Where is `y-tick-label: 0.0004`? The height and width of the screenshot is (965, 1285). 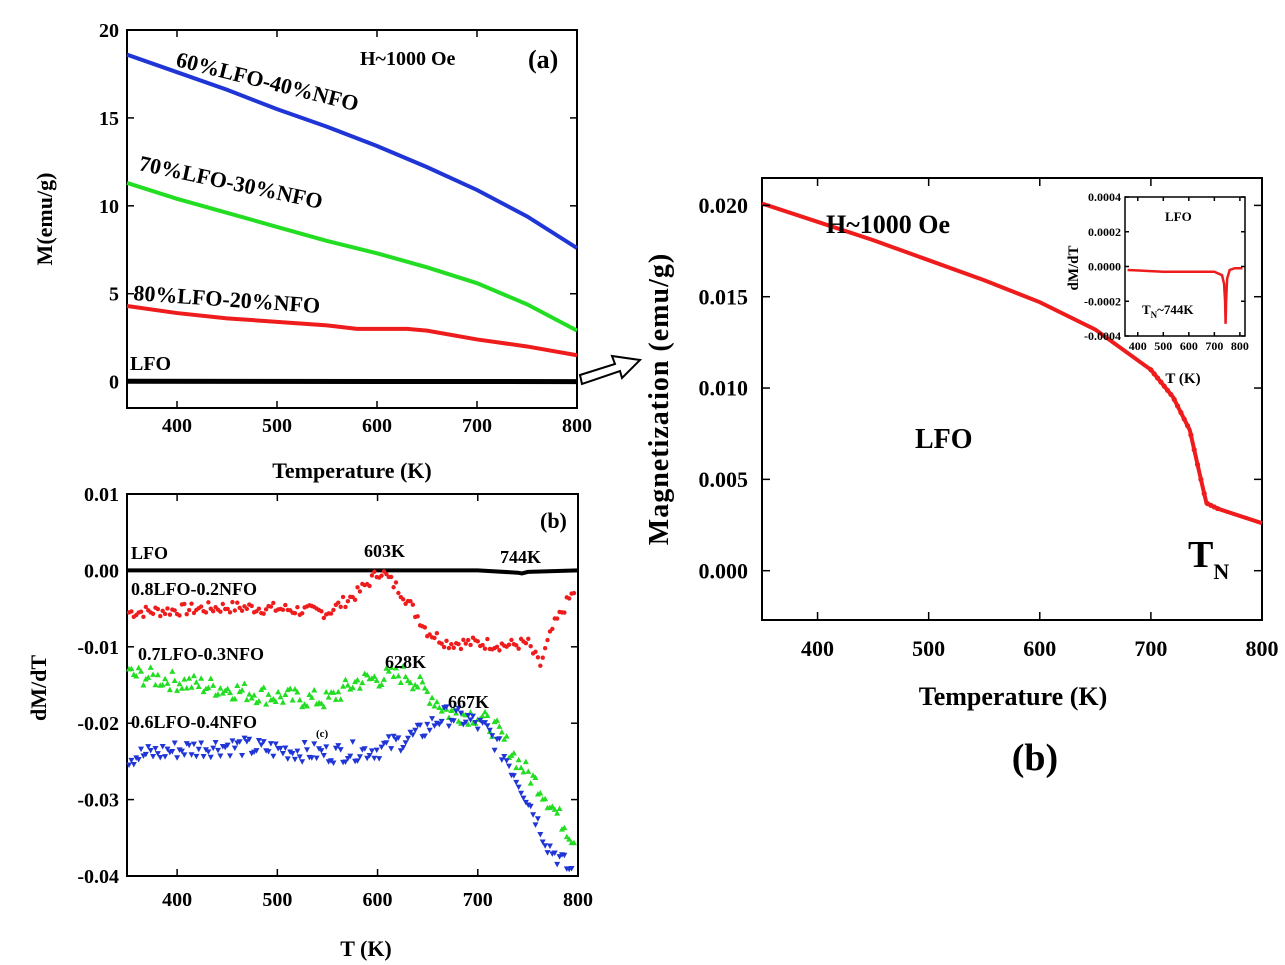 y-tick-label: 0.0004 is located at coordinates (1104, 197).